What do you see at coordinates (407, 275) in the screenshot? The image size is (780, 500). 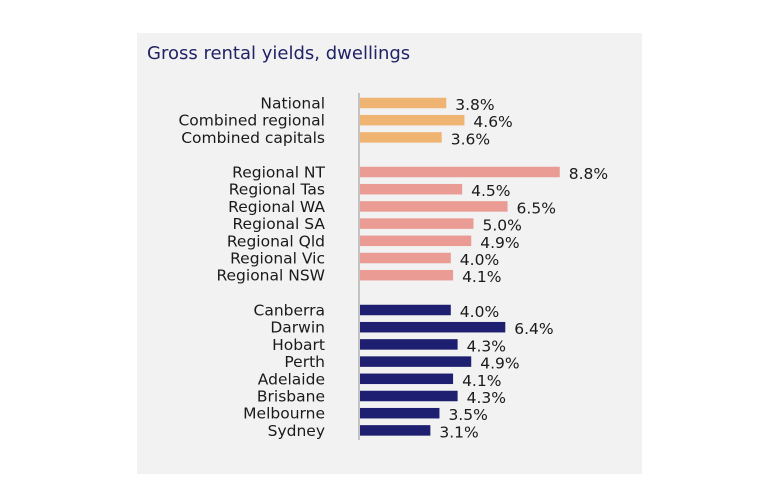 I see `bar-regional-nsw` at bounding box center [407, 275].